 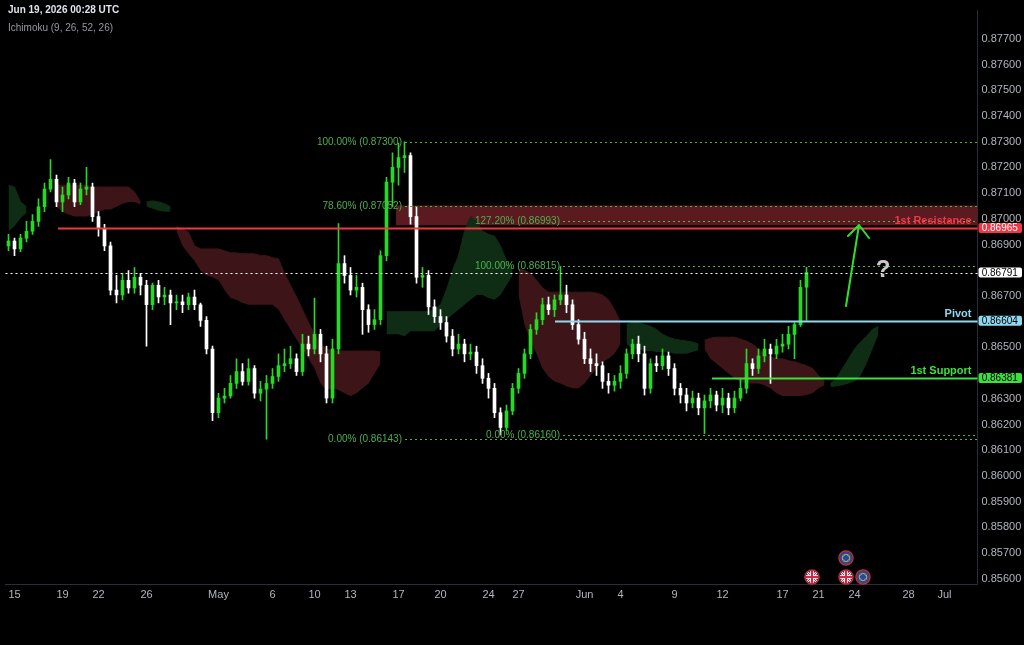 What do you see at coordinates (620, 593) in the screenshot?
I see `x-tick-label: 4` at bounding box center [620, 593].